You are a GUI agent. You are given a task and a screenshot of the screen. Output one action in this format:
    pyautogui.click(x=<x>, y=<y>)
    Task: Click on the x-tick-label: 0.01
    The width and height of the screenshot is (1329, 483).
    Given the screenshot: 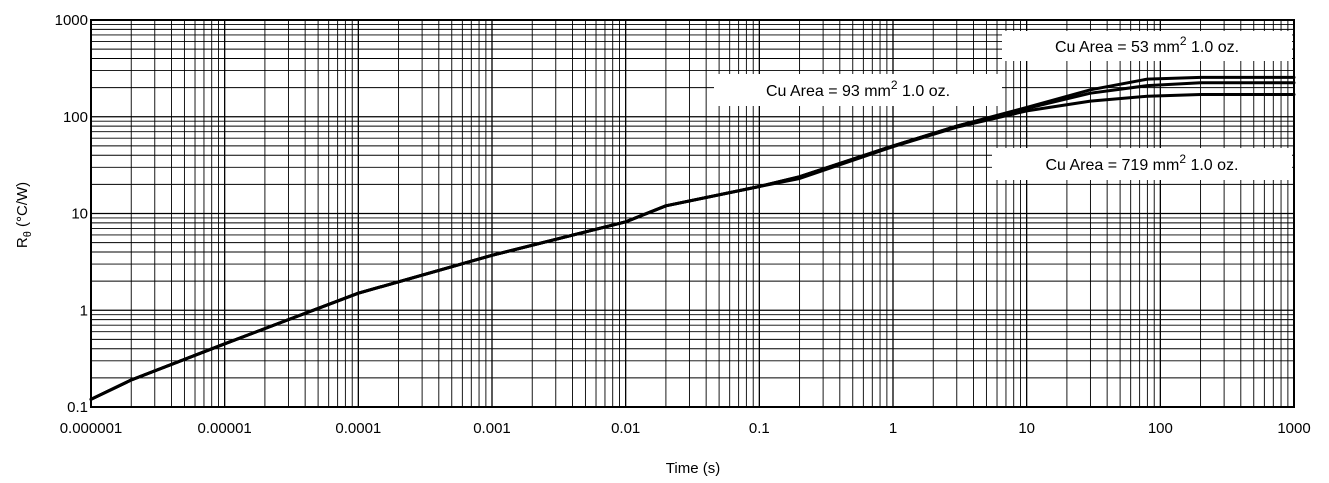 What is the action you would take?
    pyautogui.click(x=625, y=428)
    